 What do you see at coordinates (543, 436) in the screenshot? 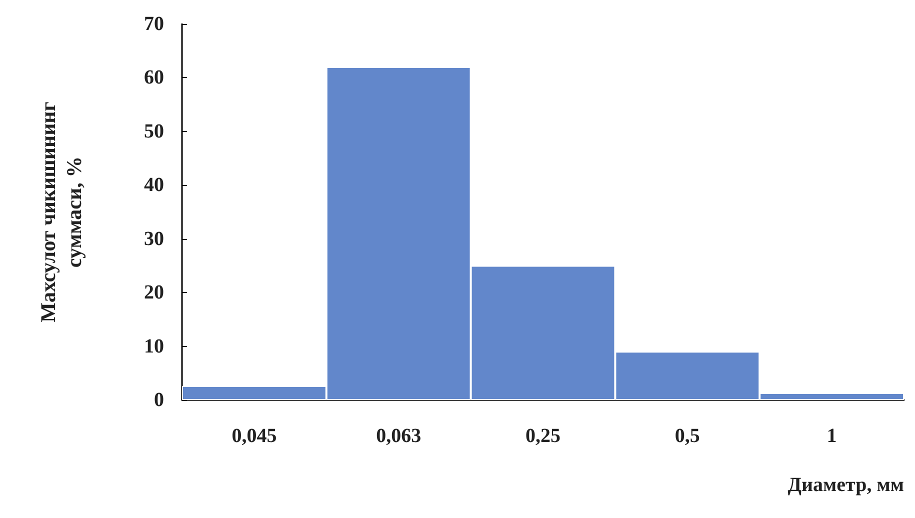
I see `x-tick-label: 0,25` at bounding box center [543, 436].